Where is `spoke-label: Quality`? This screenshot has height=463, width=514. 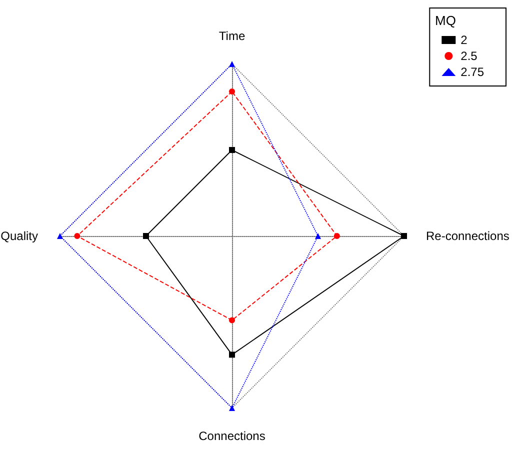
spoke-label: Quality is located at coordinates (19, 236).